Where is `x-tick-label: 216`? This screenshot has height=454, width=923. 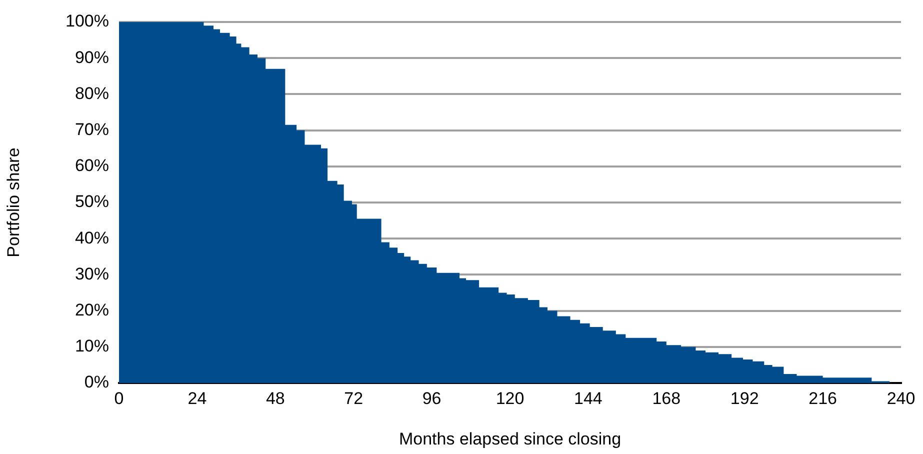
x-tick-label: 216 is located at coordinates (822, 398).